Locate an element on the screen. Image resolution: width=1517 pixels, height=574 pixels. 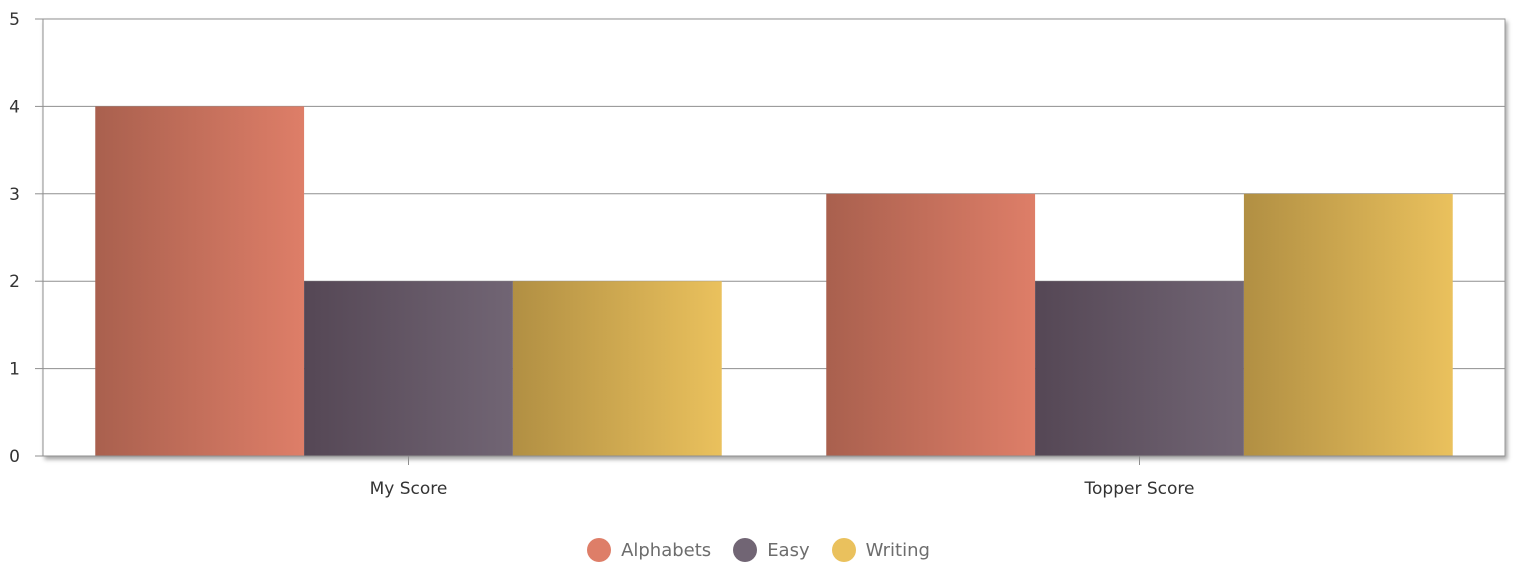
bar-writing-my-score is located at coordinates (617, 368).